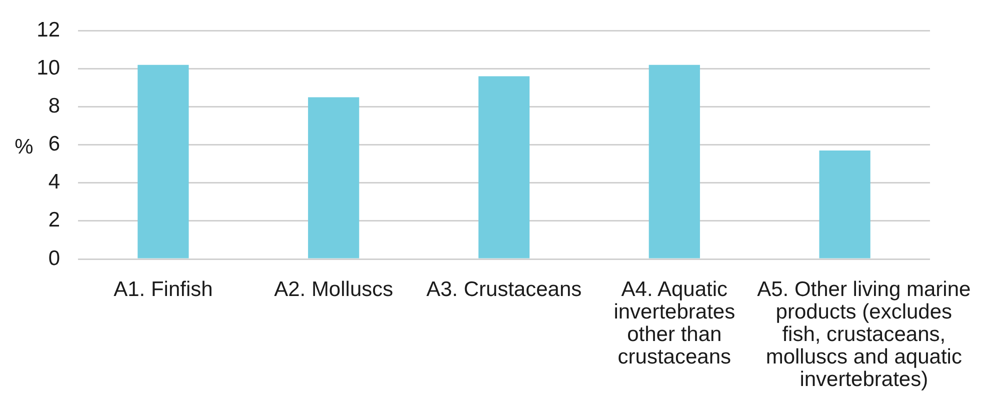 The width and height of the screenshot is (986, 403). I want to click on y-tick-label: 6, so click(54, 144).